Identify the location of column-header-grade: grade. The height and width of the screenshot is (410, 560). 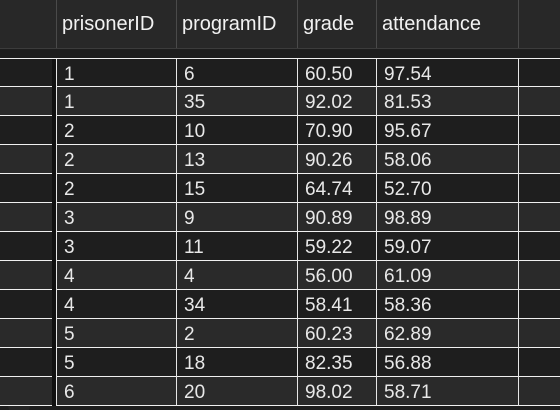
(329, 24).